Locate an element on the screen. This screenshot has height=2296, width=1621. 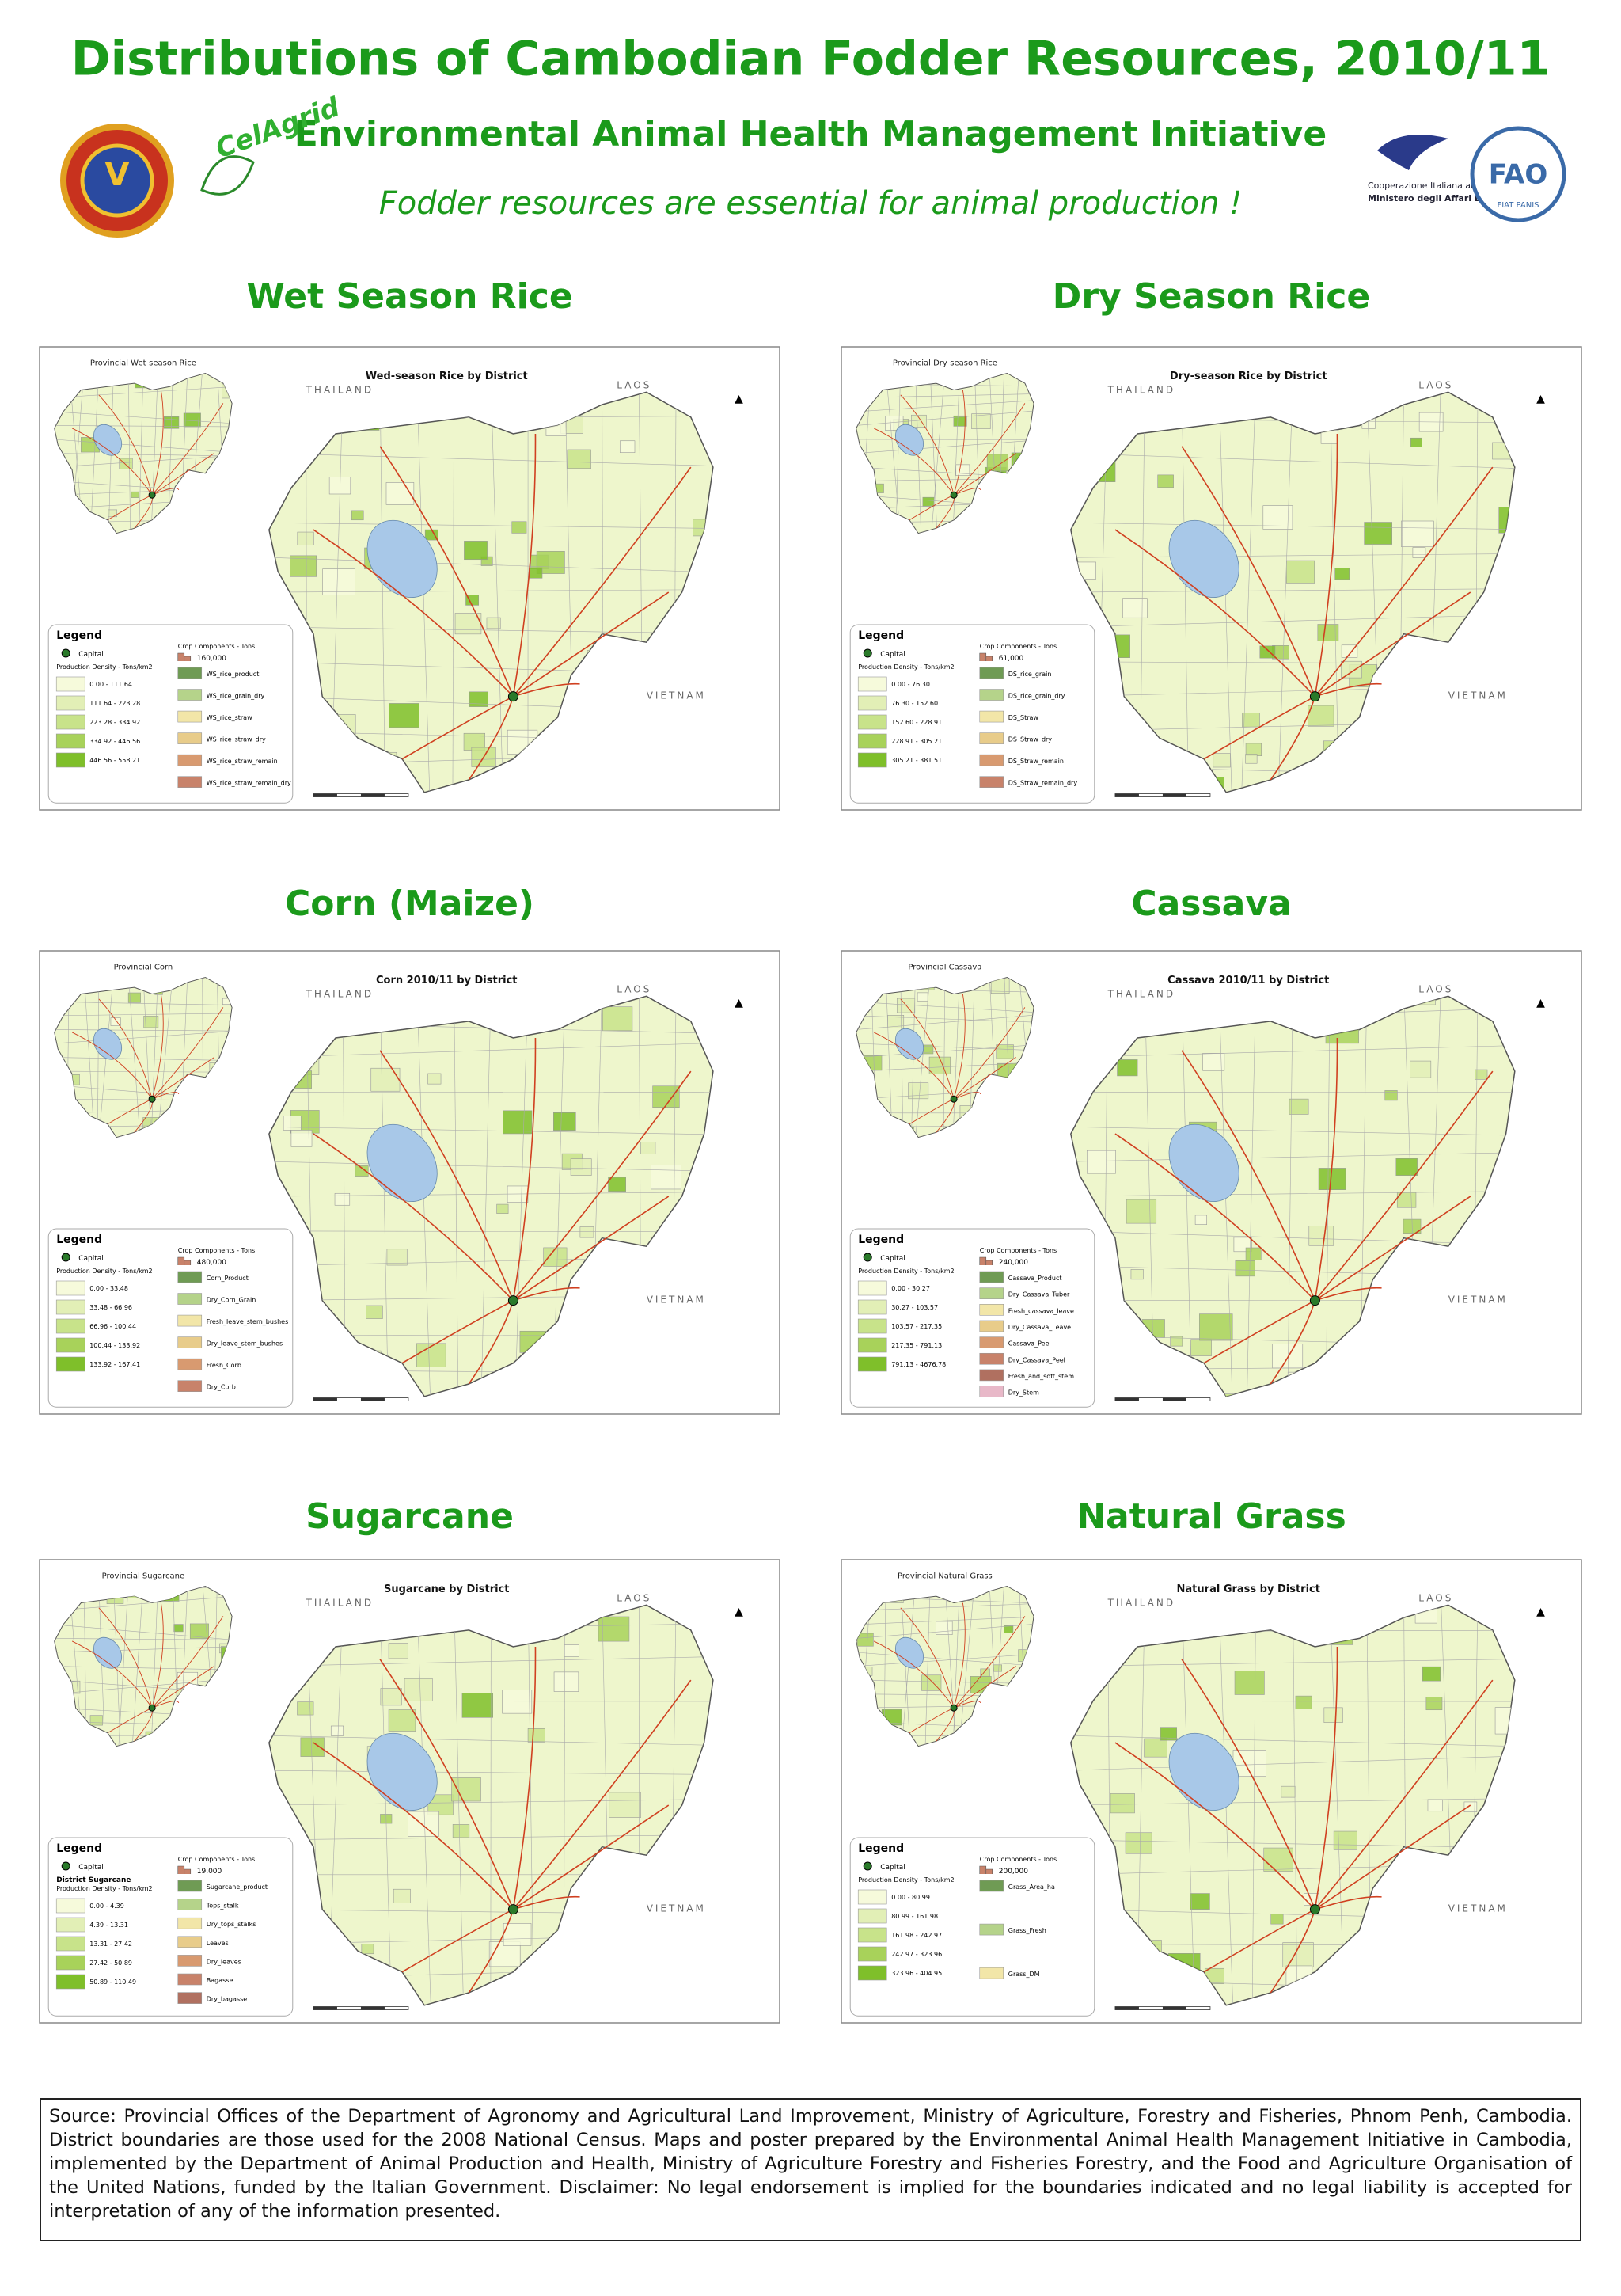
legend-component: Dry_bagasse is located at coordinates (227, 1999).